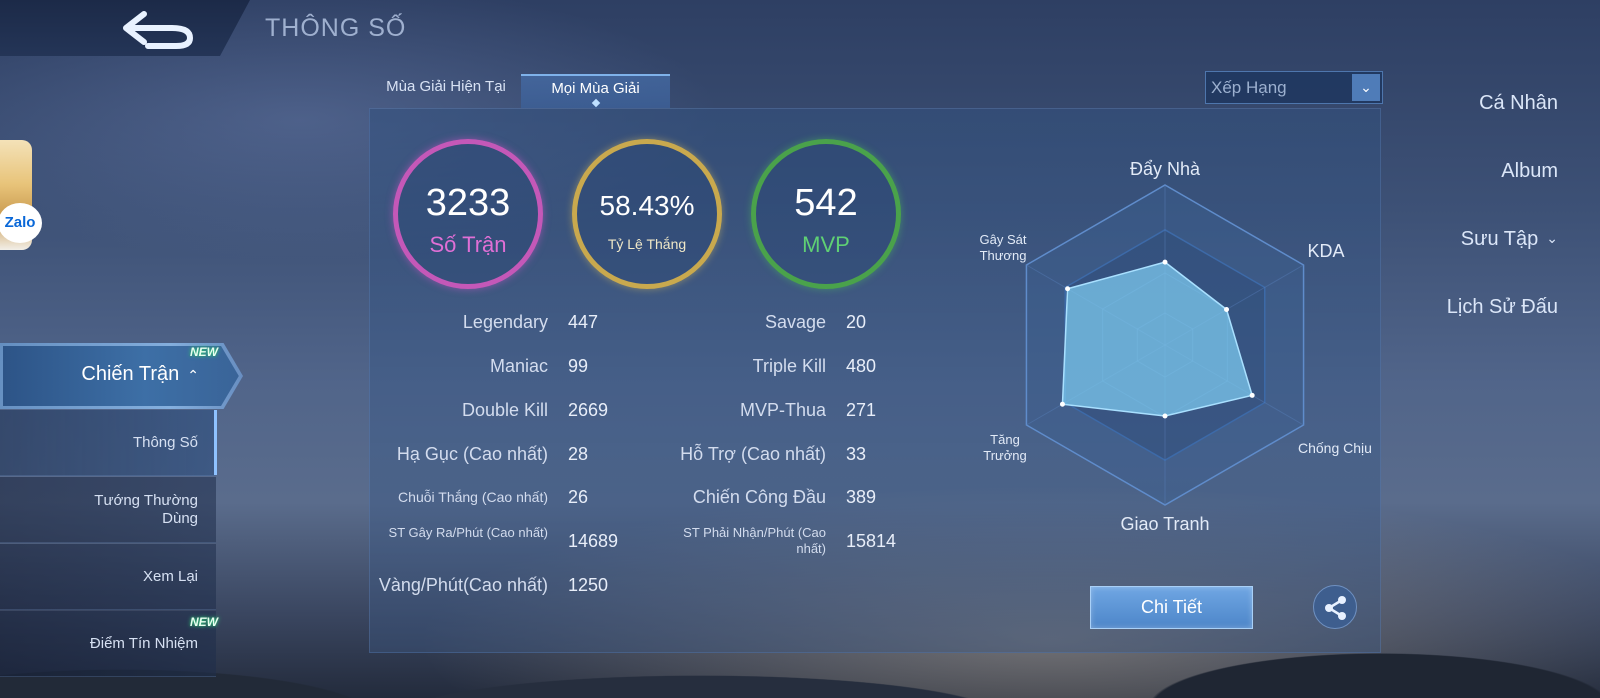 Image resolution: width=1600 pixels, height=698 pixels. Describe the element at coordinates (595, 88) in the screenshot. I see `tab-label: Mọi Mùa Giải` at that location.